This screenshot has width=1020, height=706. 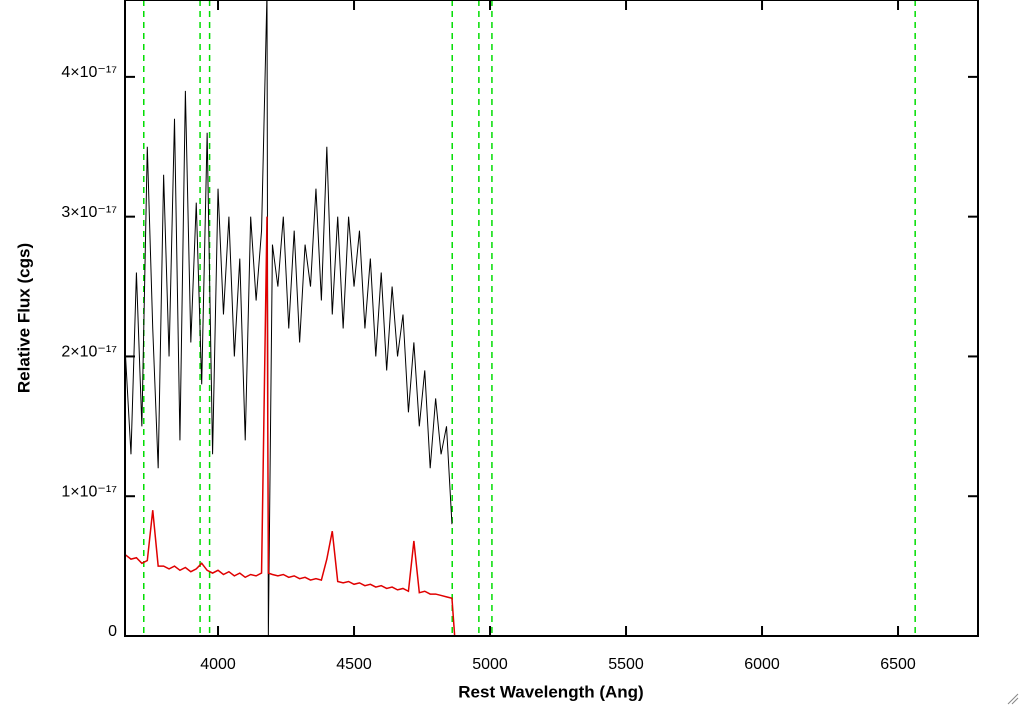 What do you see at coordinates (218, 664) in the screenshot?
I see `x-tick-label: 4000` at bounding box center [218, 664].